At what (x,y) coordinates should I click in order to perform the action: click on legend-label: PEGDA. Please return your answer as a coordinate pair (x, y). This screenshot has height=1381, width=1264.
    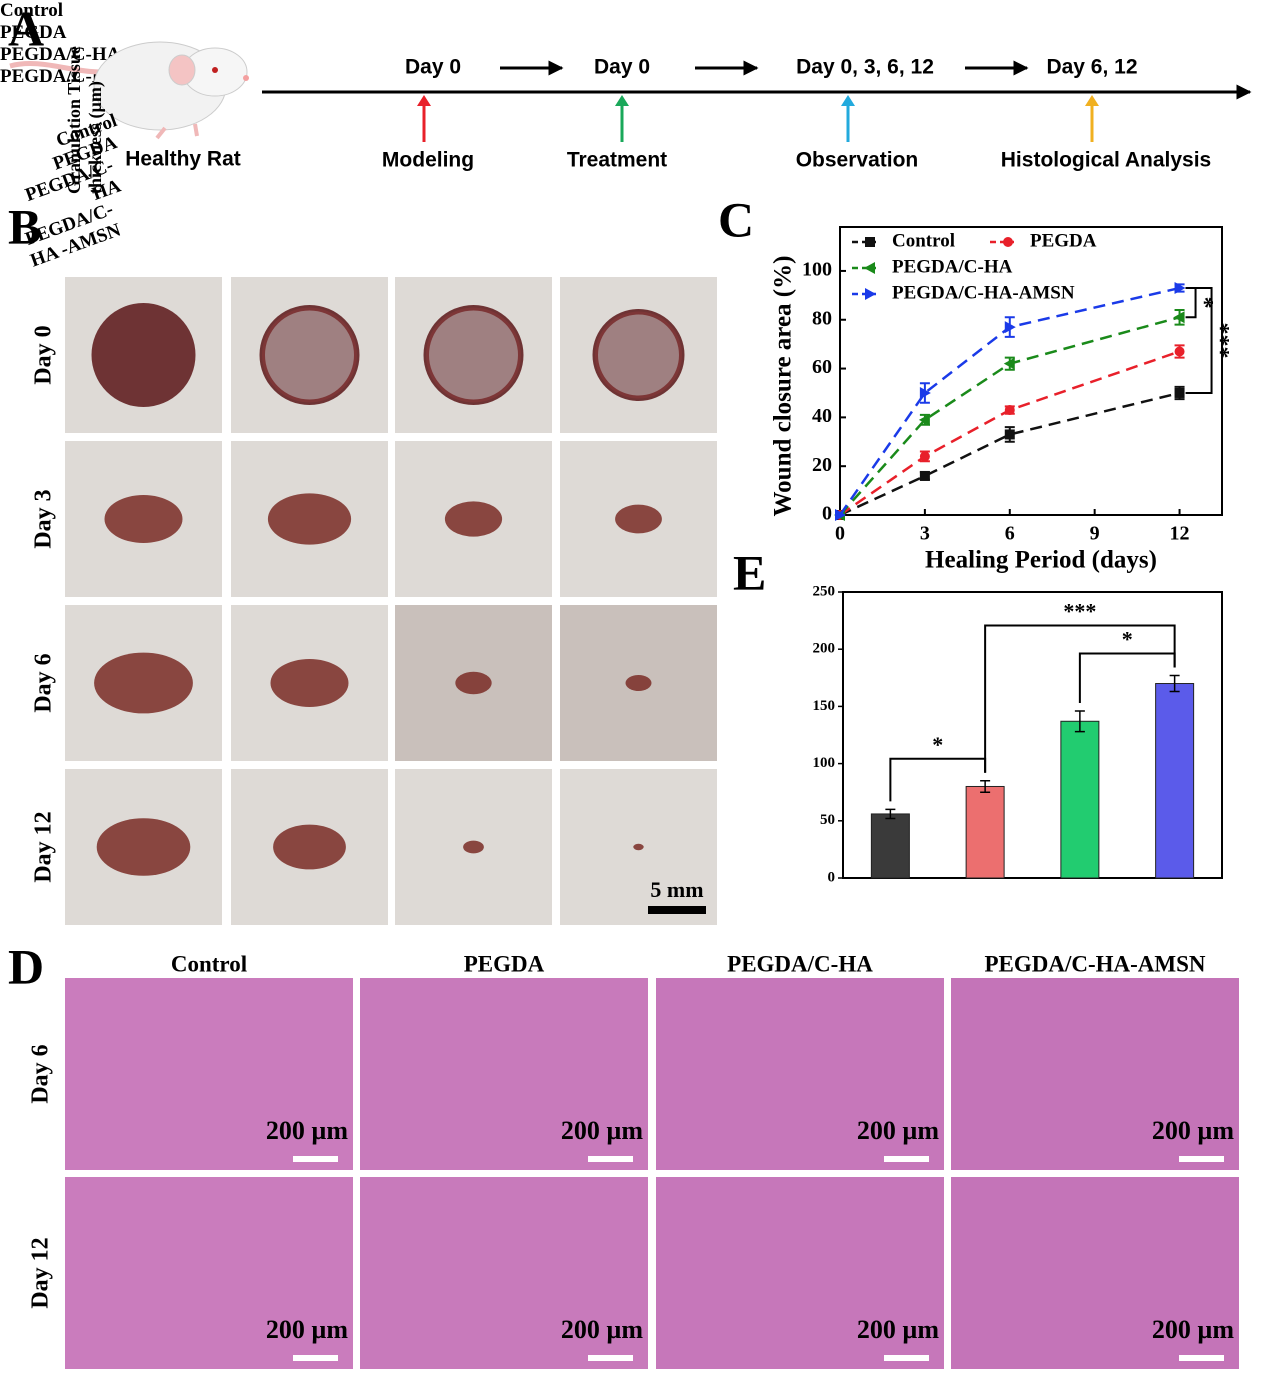
    Looking at the image, I should click on (1063, 240).